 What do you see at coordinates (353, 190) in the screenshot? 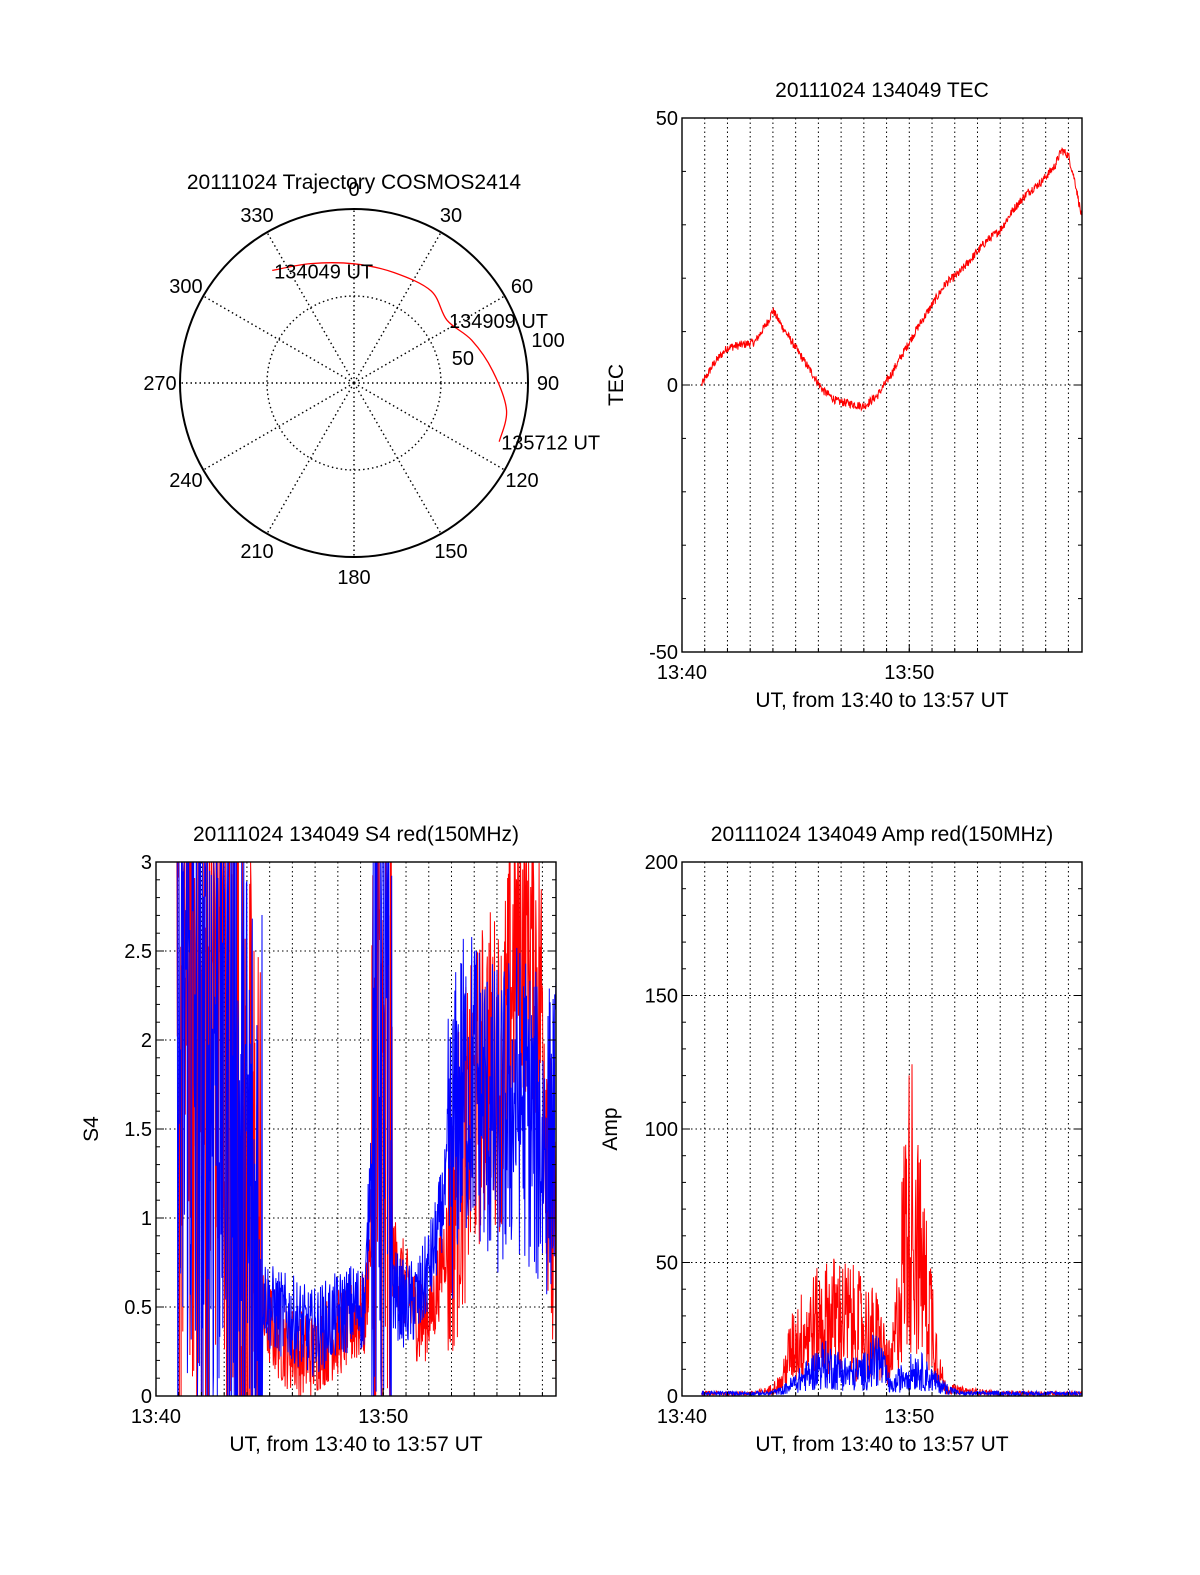
I see `polar-angle-label: 0` at bounding box center [353, 190].